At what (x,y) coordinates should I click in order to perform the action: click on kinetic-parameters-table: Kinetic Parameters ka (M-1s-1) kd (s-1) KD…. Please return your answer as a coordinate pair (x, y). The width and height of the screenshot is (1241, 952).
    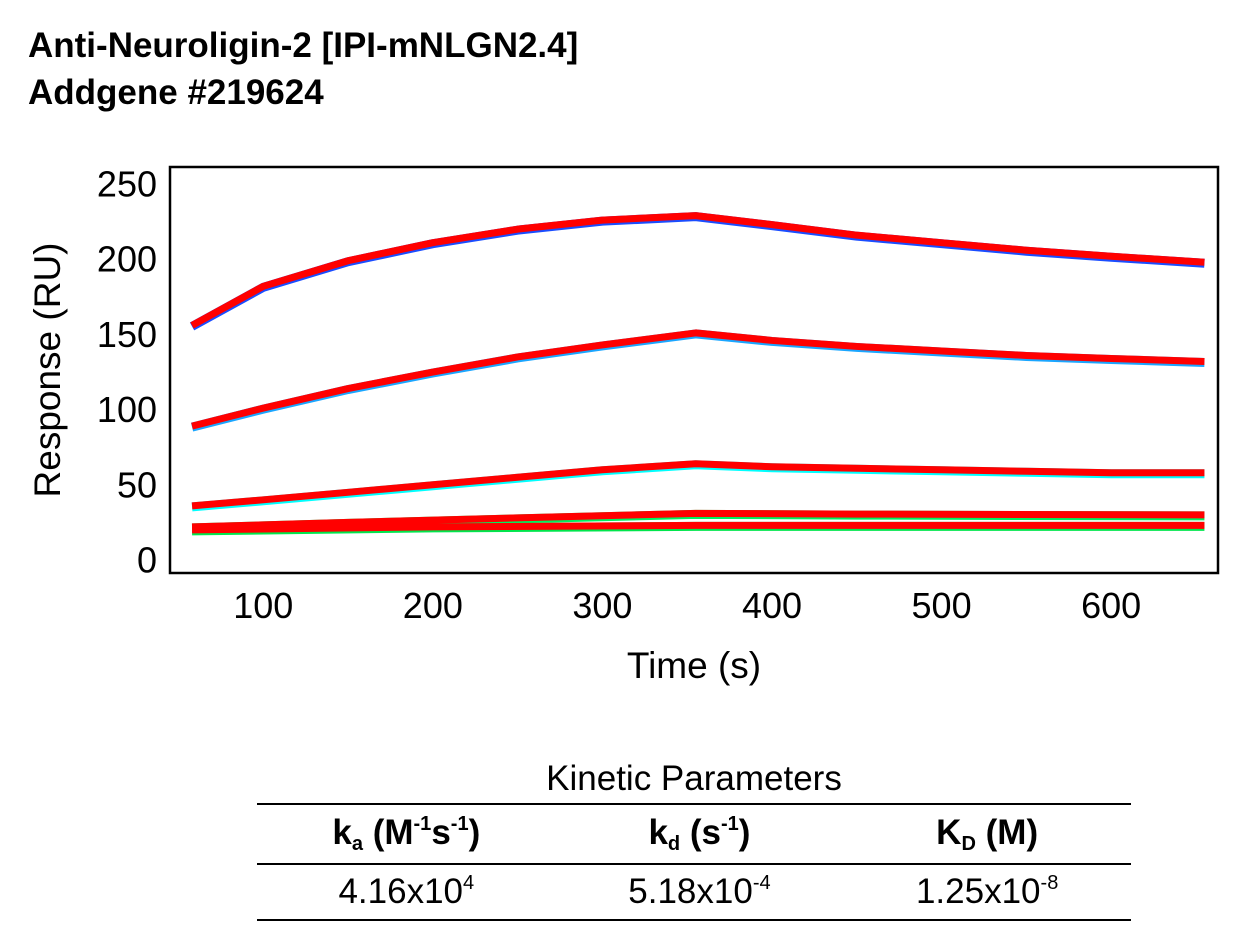
    Looking at the image, I should click on (694, 838).